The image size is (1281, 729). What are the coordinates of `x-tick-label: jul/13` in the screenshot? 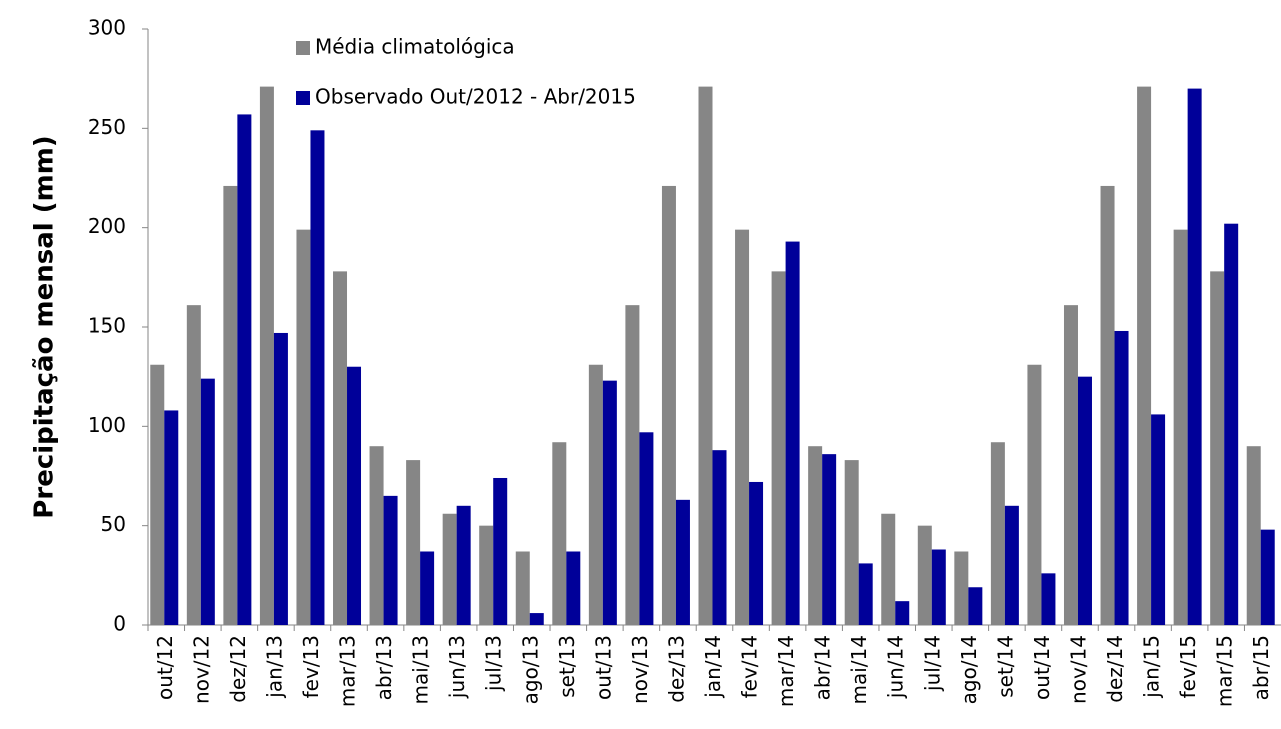 It's located at (494, 663).